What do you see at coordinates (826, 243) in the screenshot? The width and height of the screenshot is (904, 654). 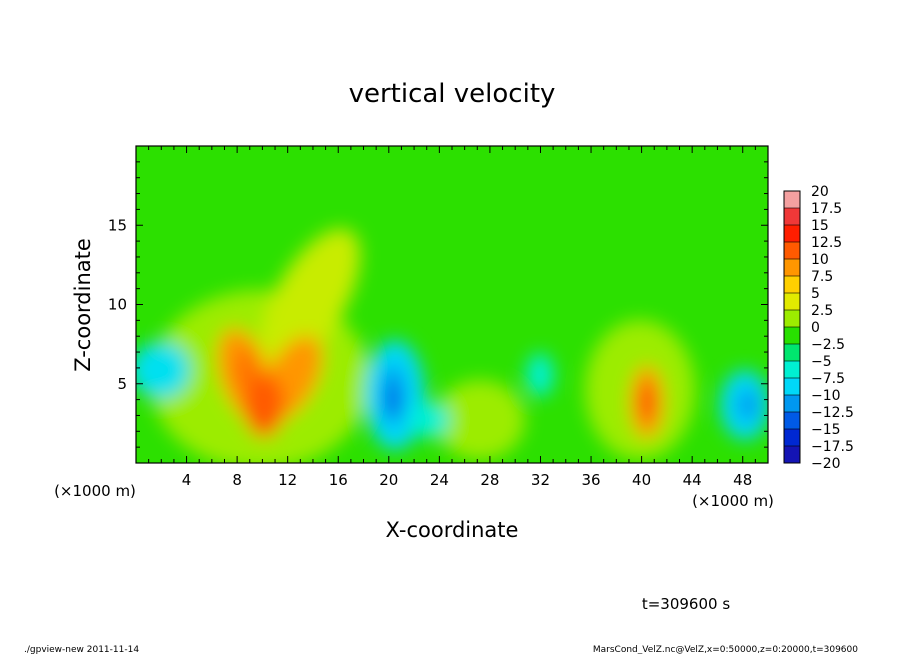 I see `colorbar-label: 12.5` at bounding box center [826, 243].